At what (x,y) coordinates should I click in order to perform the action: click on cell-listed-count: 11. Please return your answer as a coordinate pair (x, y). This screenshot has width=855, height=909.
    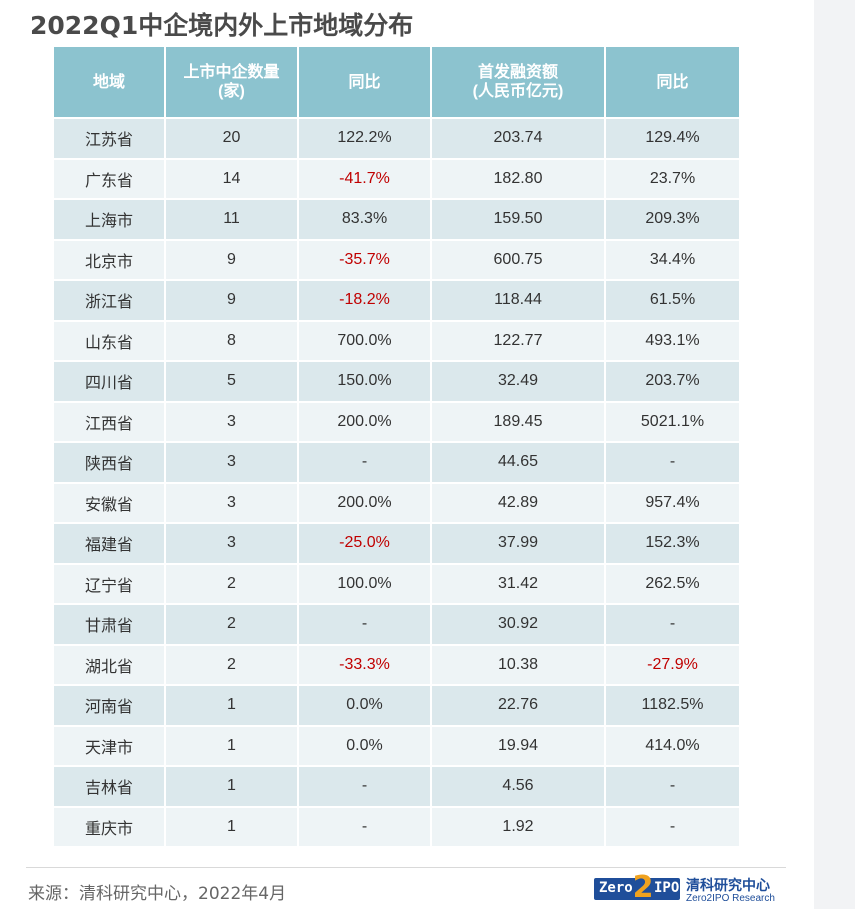
    Looking at the image, I should click on (232, 220).